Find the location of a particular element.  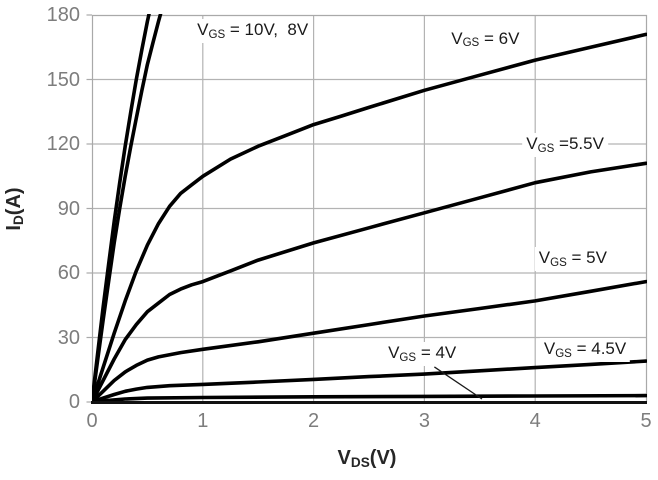

y-tick-label: 180 is located at coordinates (63, 15).